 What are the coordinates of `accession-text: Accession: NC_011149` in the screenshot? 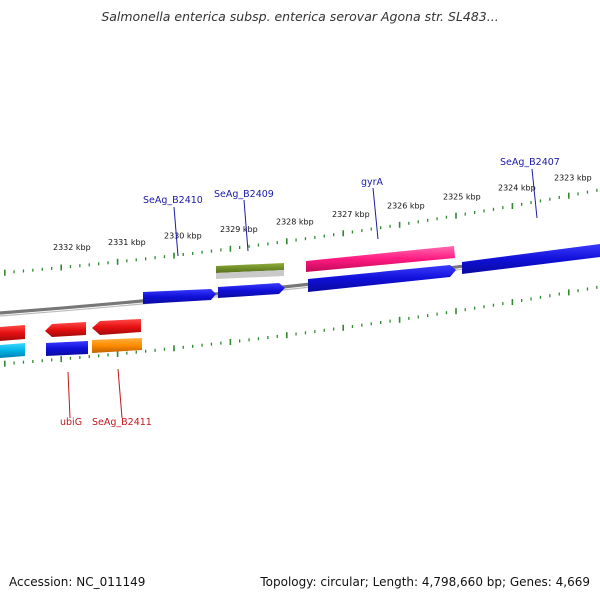 It's located at (77, 582).